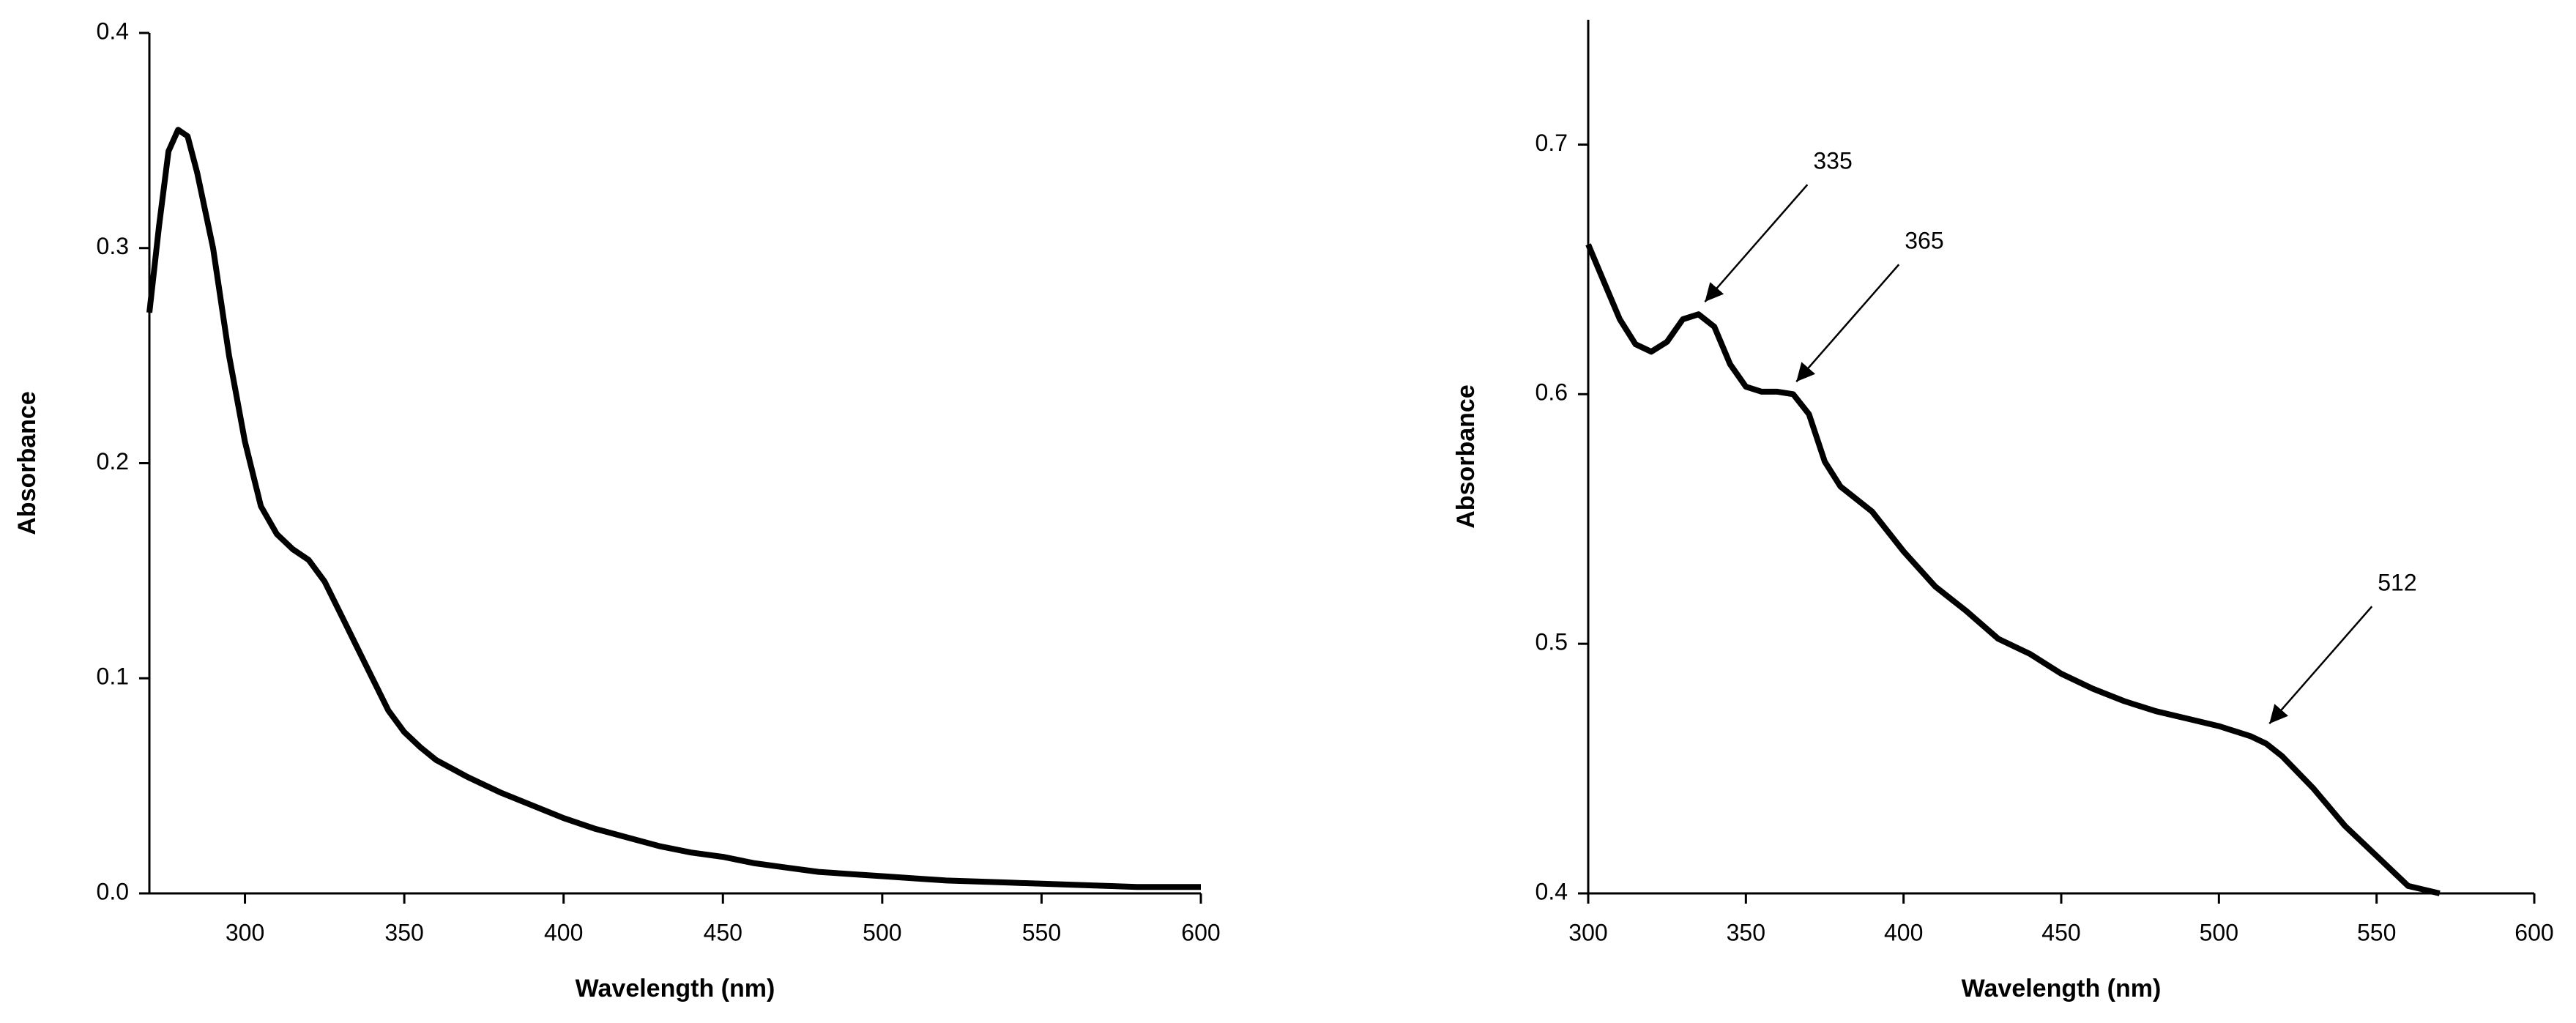  Describe the element at coordinates (113, 891) in the screenshot. I see `y-tick-label: 0.0` at that location.